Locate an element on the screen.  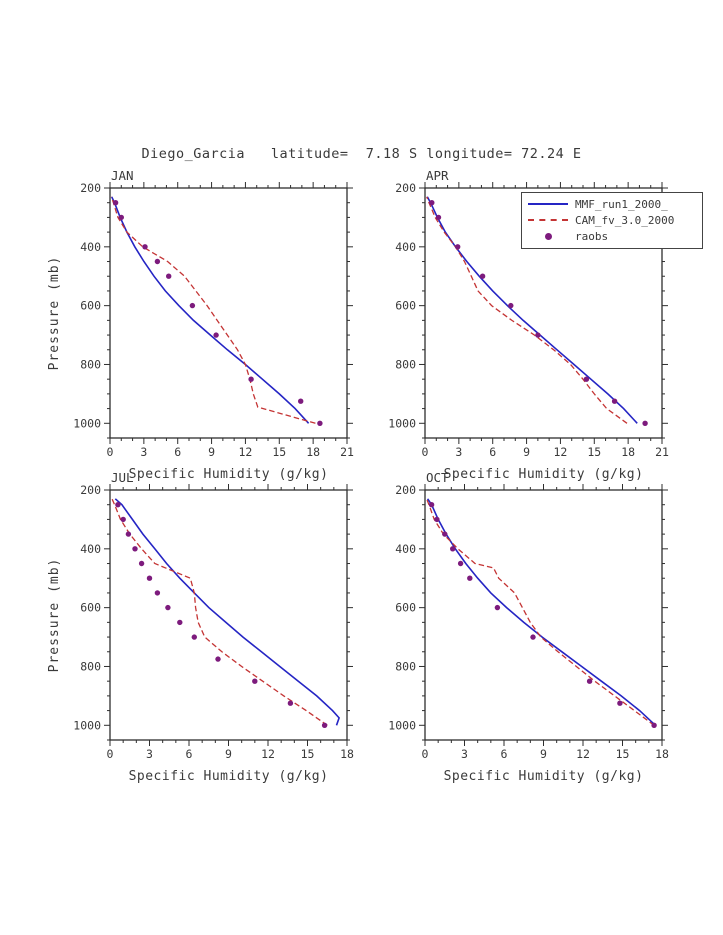
legend-dashed-line-sample is located at coordinates (548, 220).